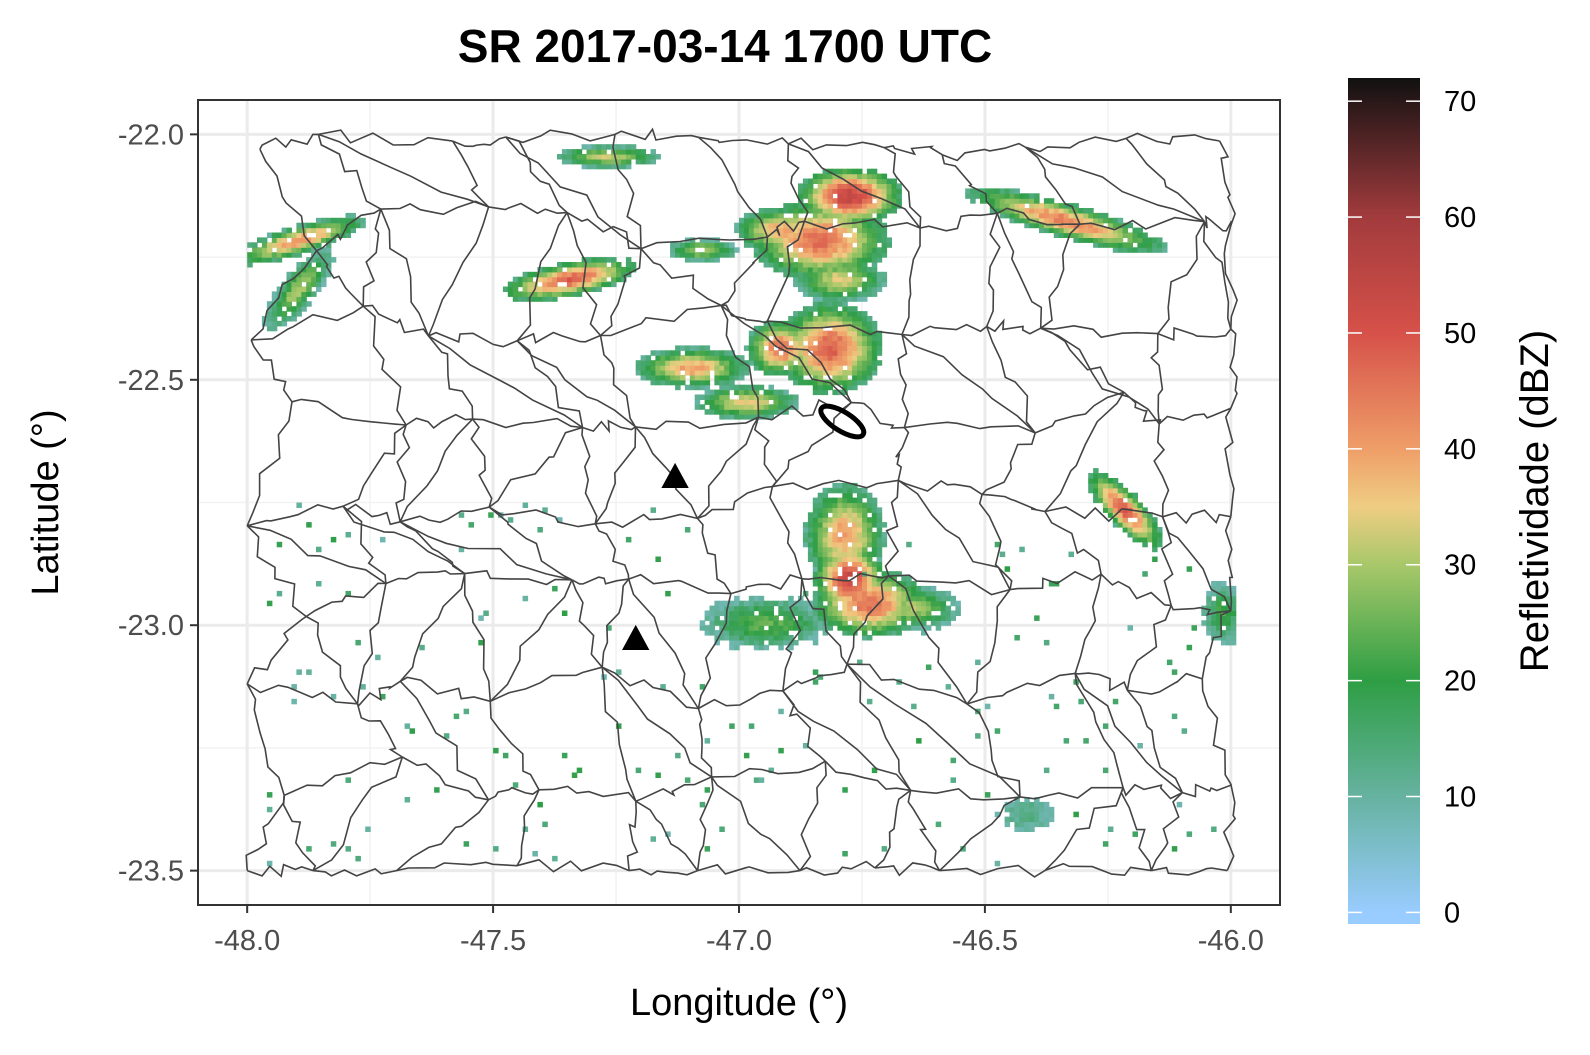 This screenshot has height=1055, width=1590. Describe the element at coordinates (1460, 334) in the screenshot. I see `colorbar-tick-label: 50` at that location.